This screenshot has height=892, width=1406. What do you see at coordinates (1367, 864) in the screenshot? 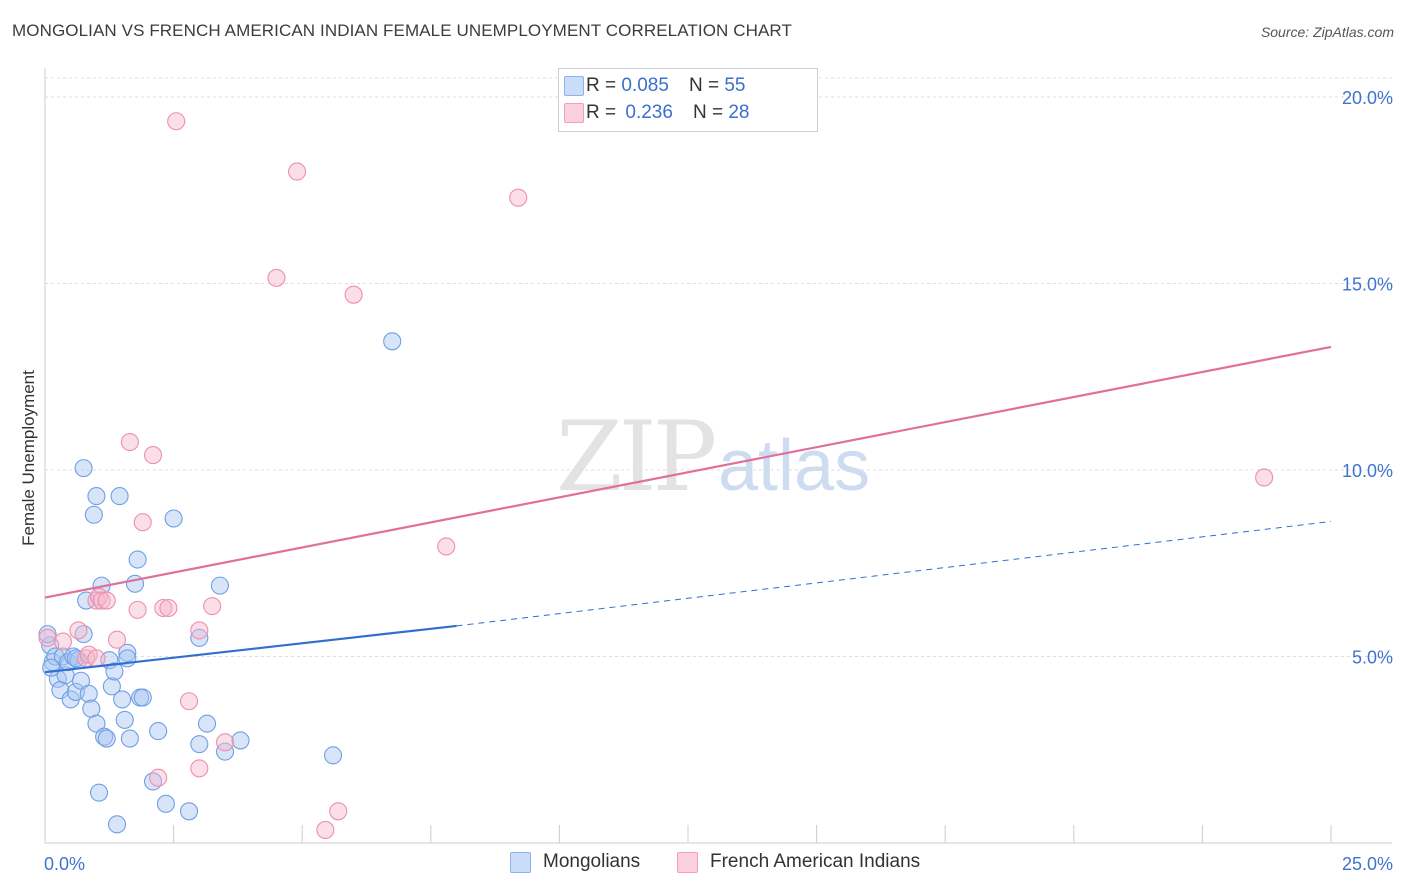
I see `x-tick-label: 25.0%` at bounding box center [1367, 864].